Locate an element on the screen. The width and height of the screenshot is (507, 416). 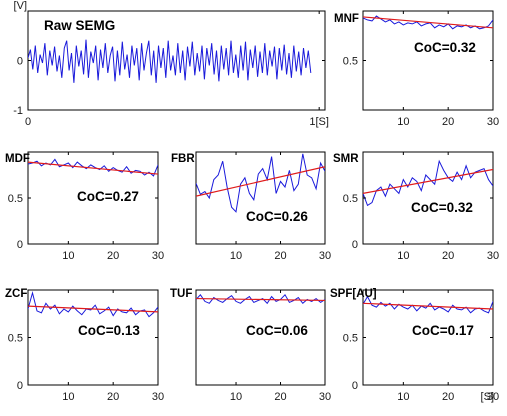
smr-plot-area is located at coordinates (428, 183).